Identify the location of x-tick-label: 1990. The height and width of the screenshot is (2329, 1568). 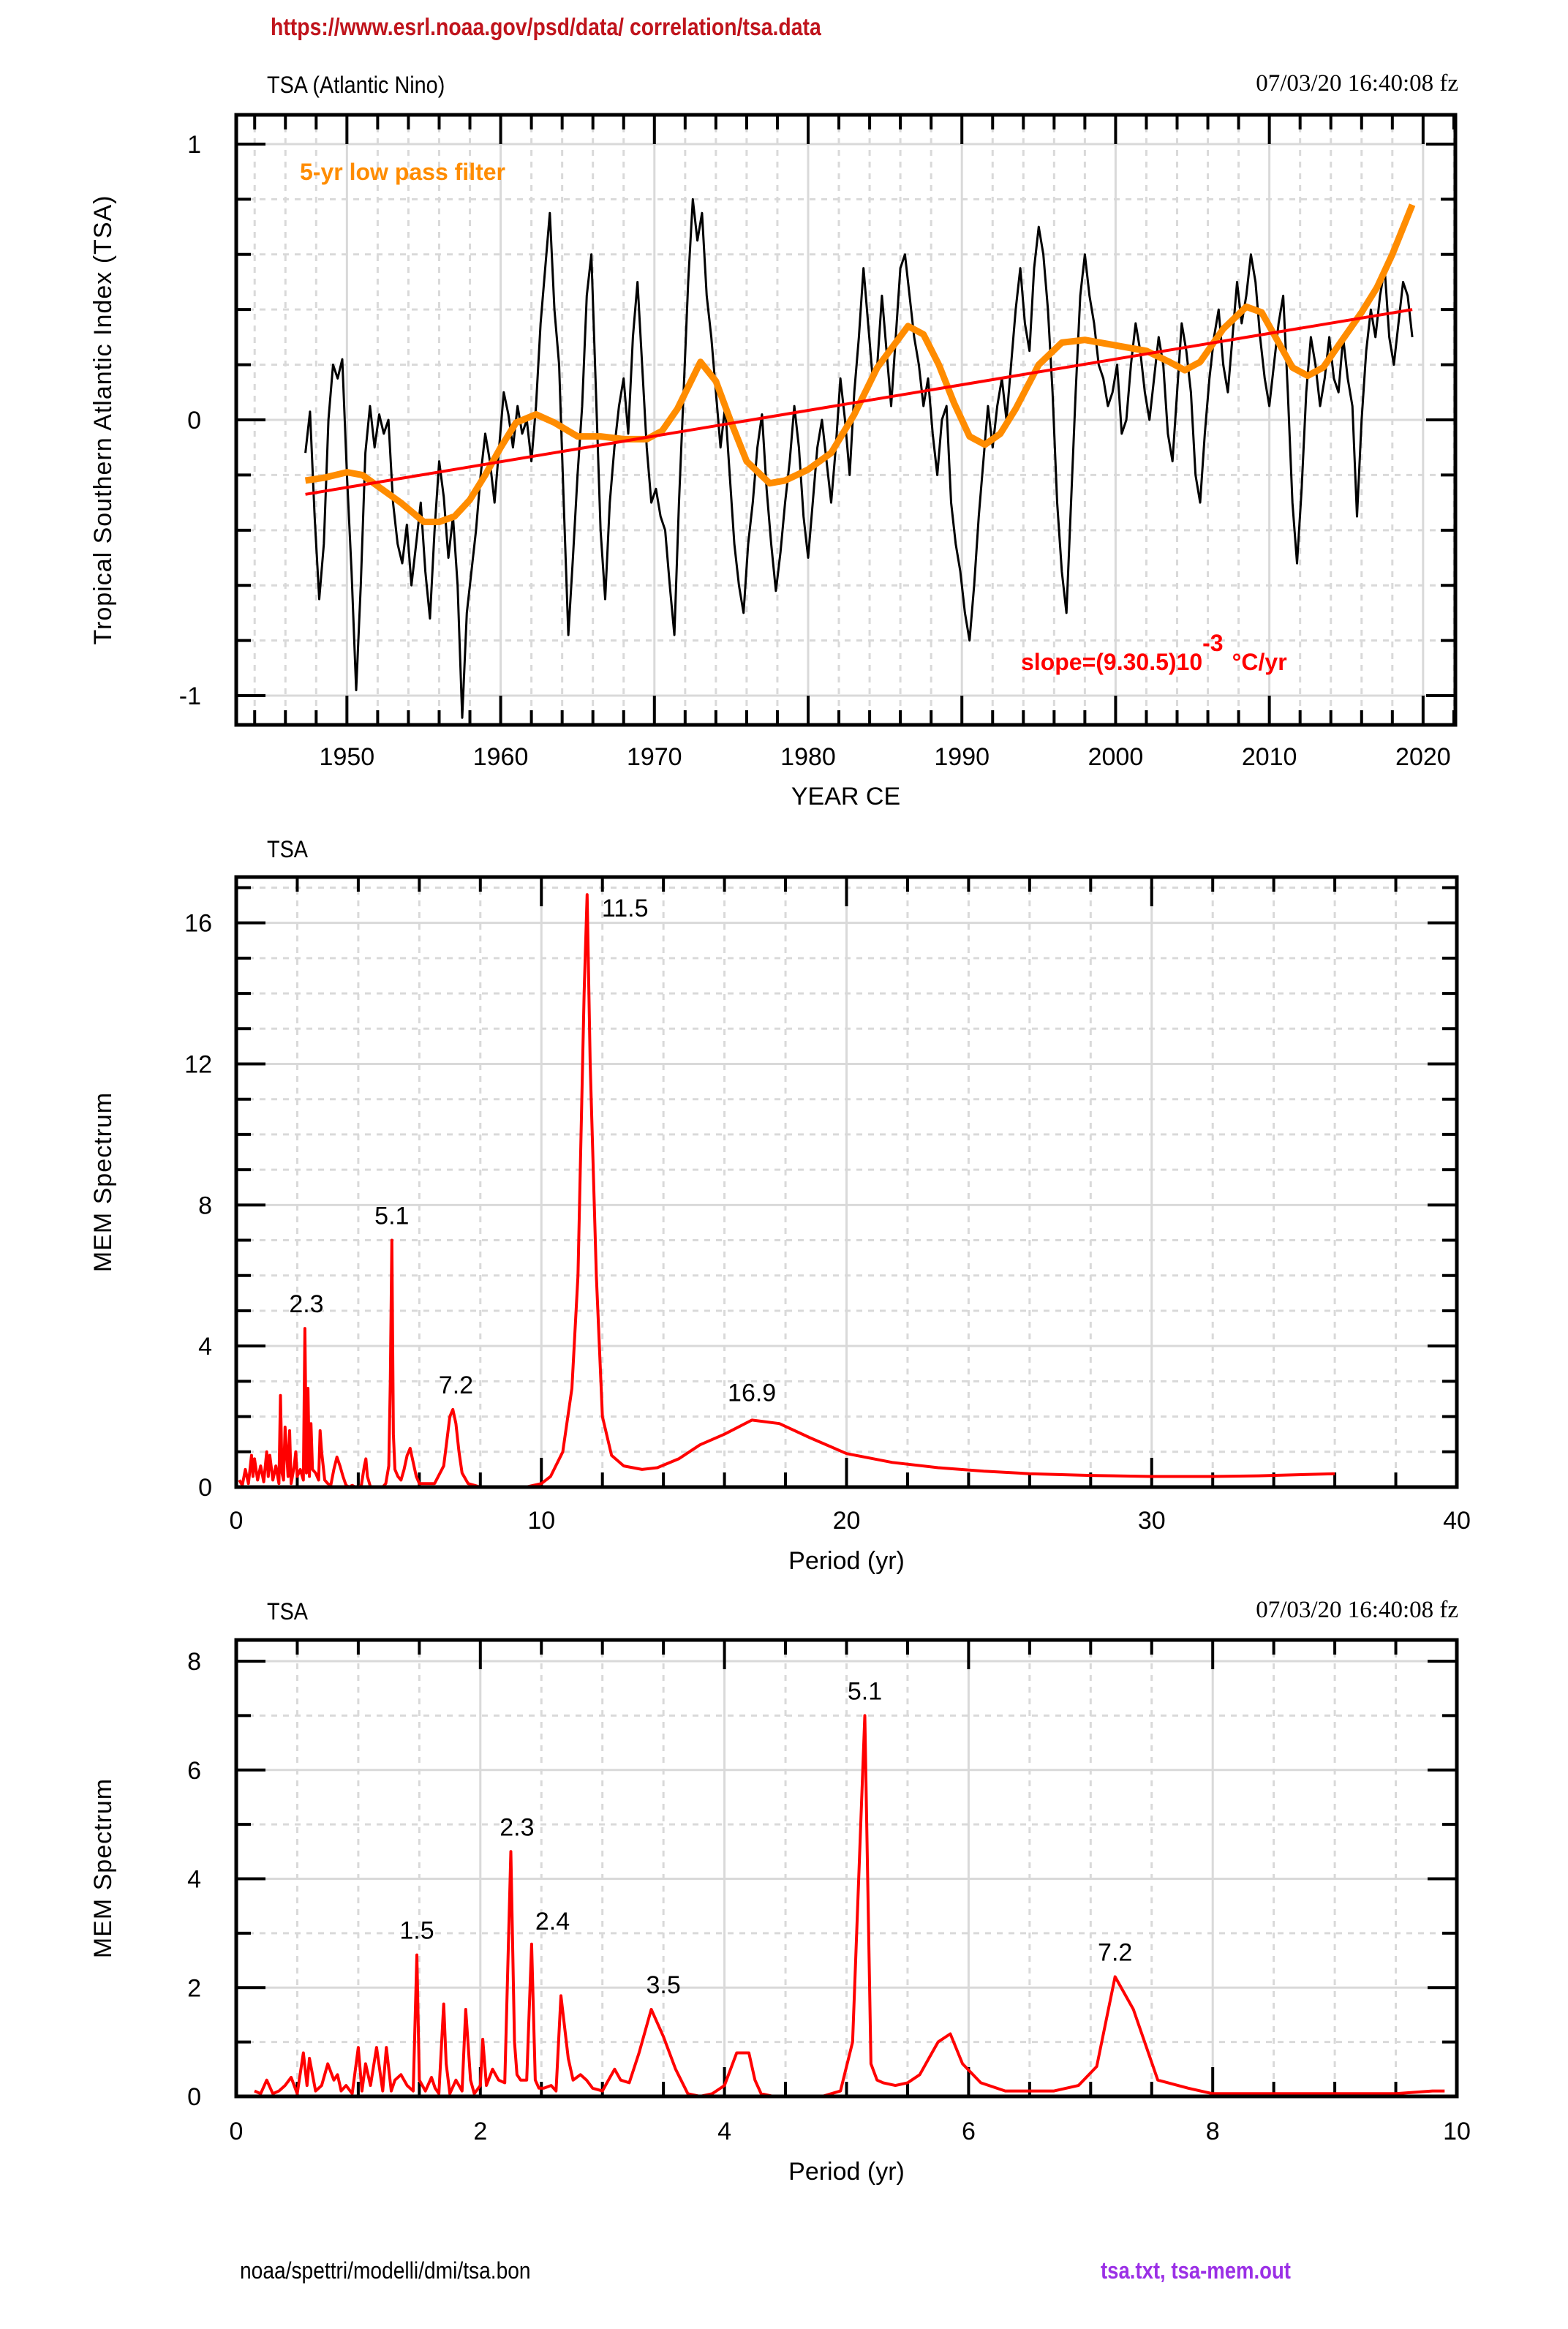
(962, 757).